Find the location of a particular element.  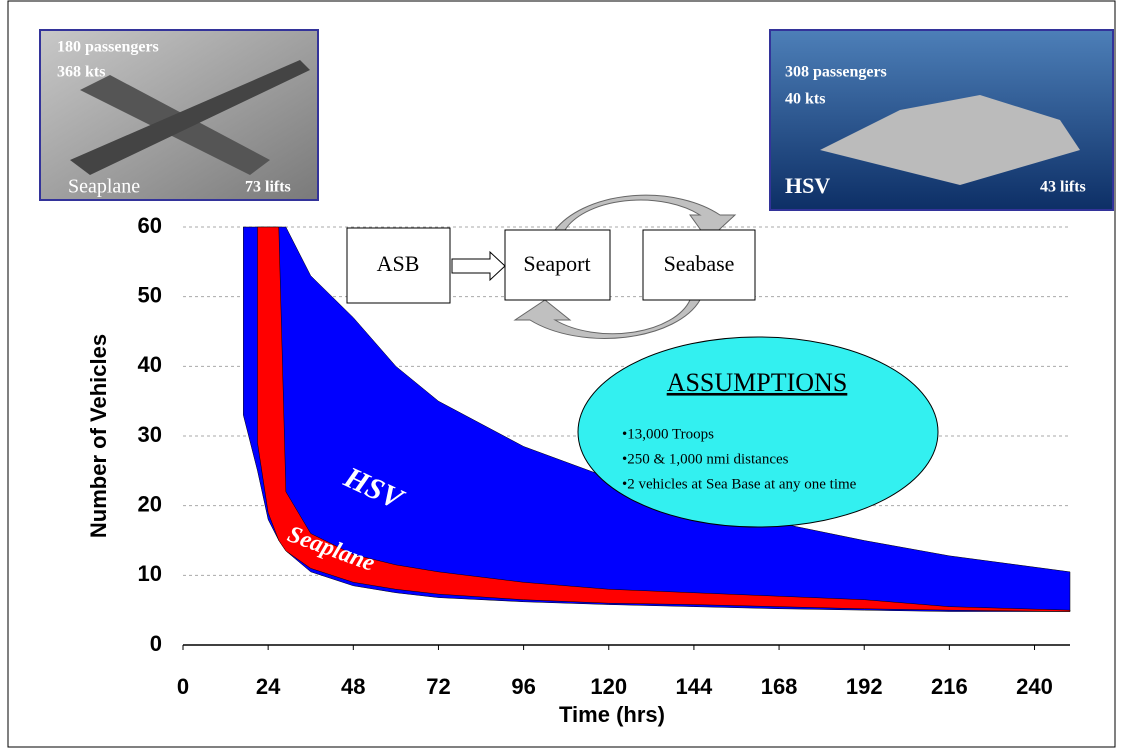

assumption: •250 & 1,000 nmi distances is located at coordinates (705, 459).